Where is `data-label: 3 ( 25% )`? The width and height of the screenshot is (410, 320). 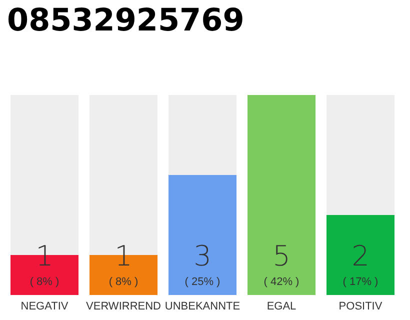 data-label: 3 ( 25% ) is located at coordinates (202, 264).